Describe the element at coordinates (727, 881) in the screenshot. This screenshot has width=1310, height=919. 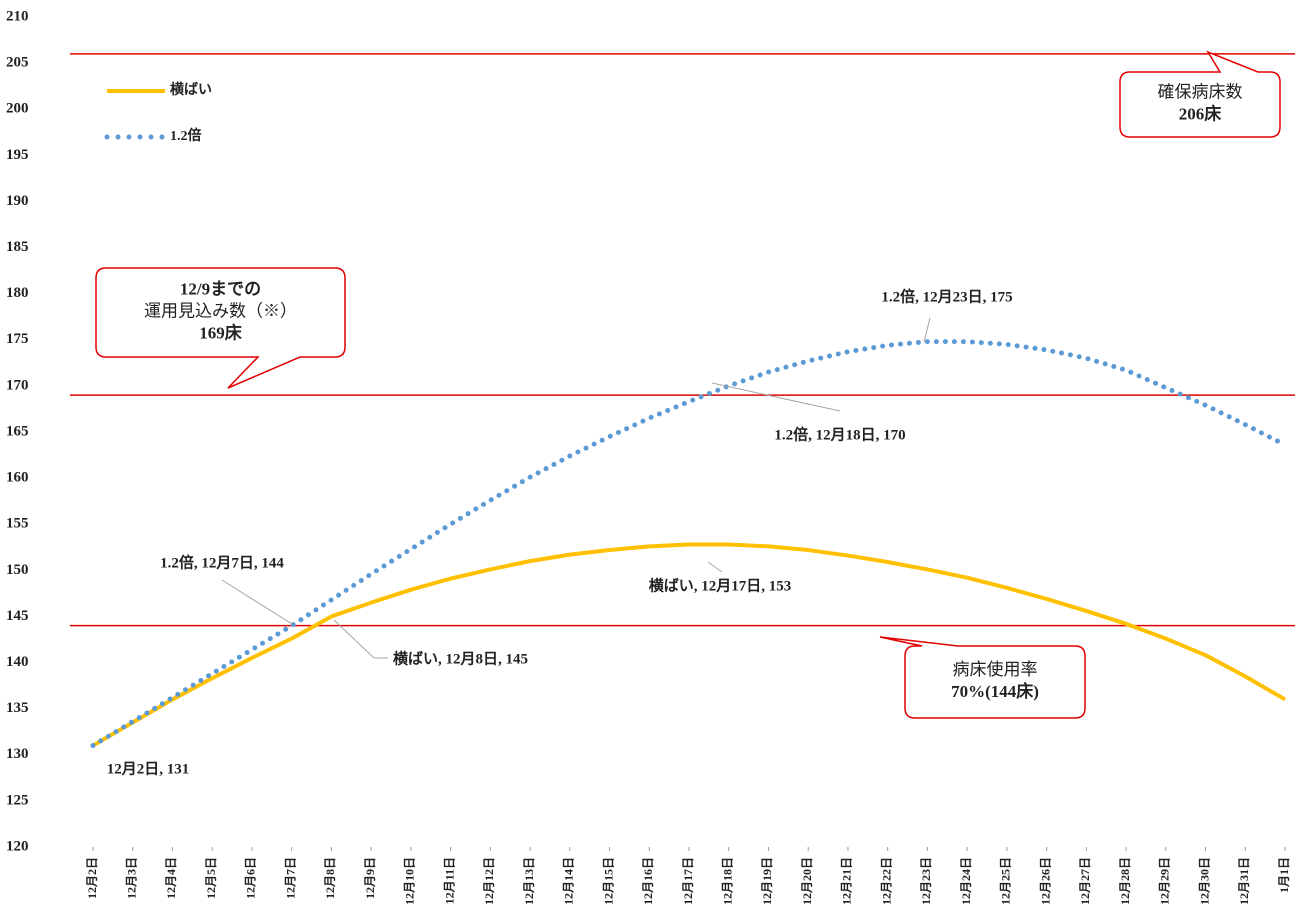
I see `x-tick-label: 12月18日` at that location.